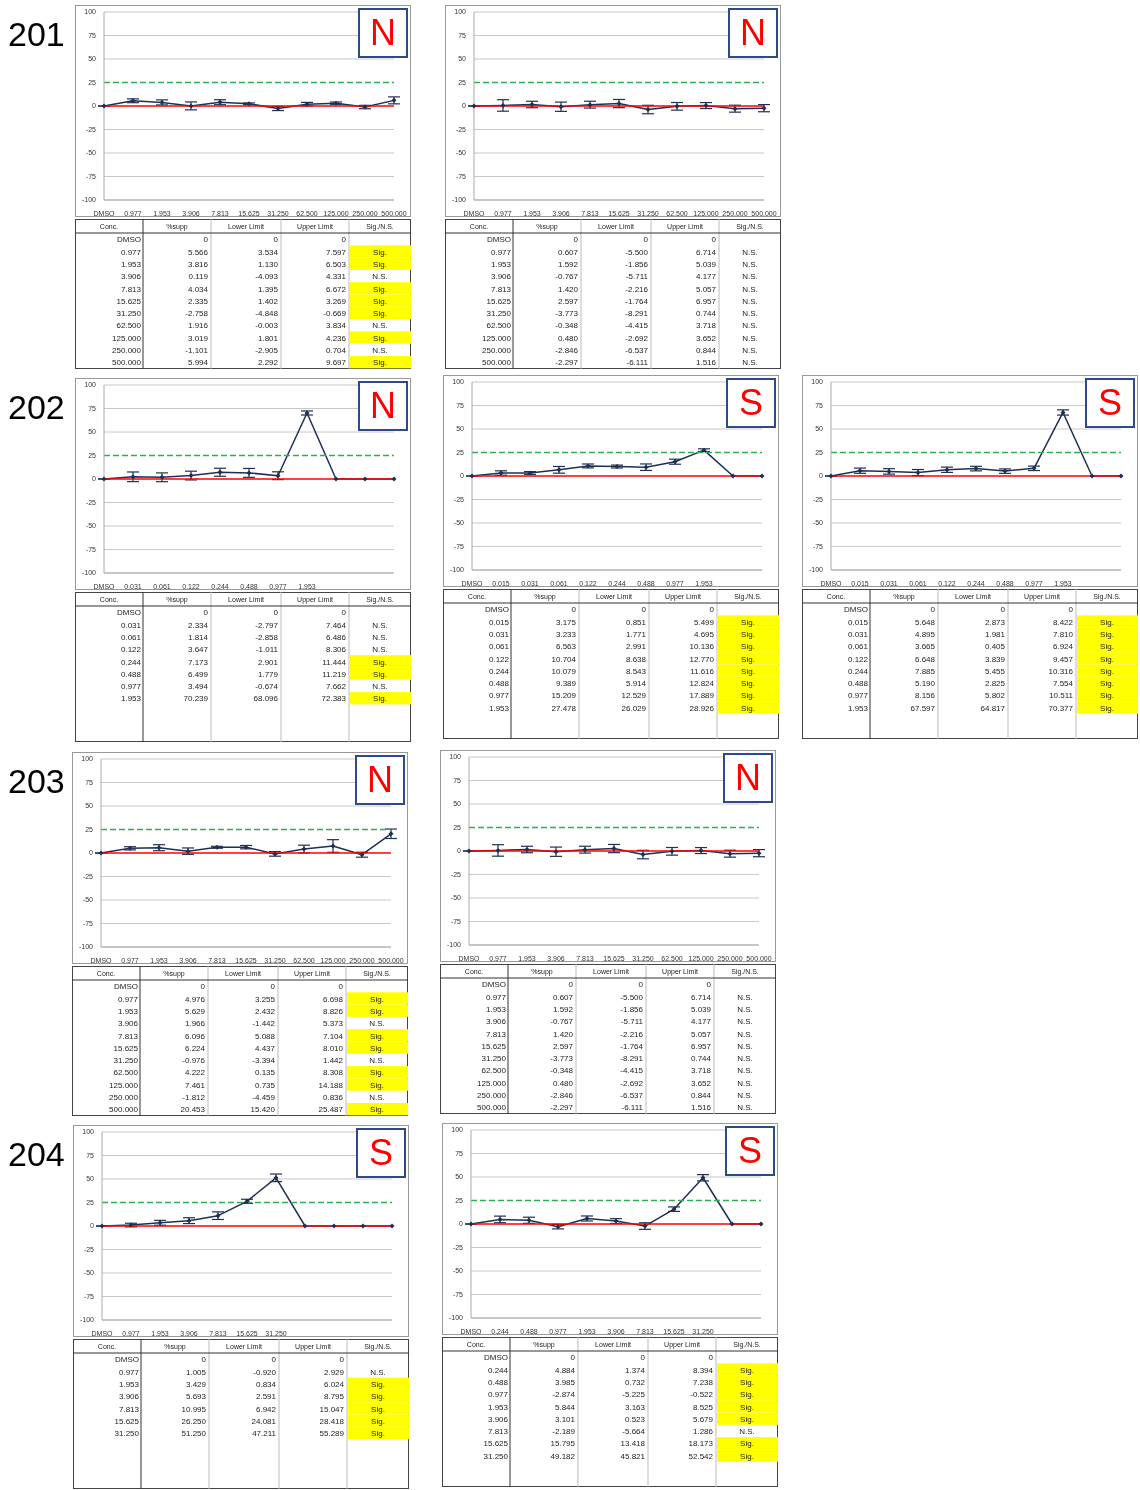 Image resolution: width=1140 pixels, height=1490 pixels. I want to click on data-label: 5.190, so click(925, 684).